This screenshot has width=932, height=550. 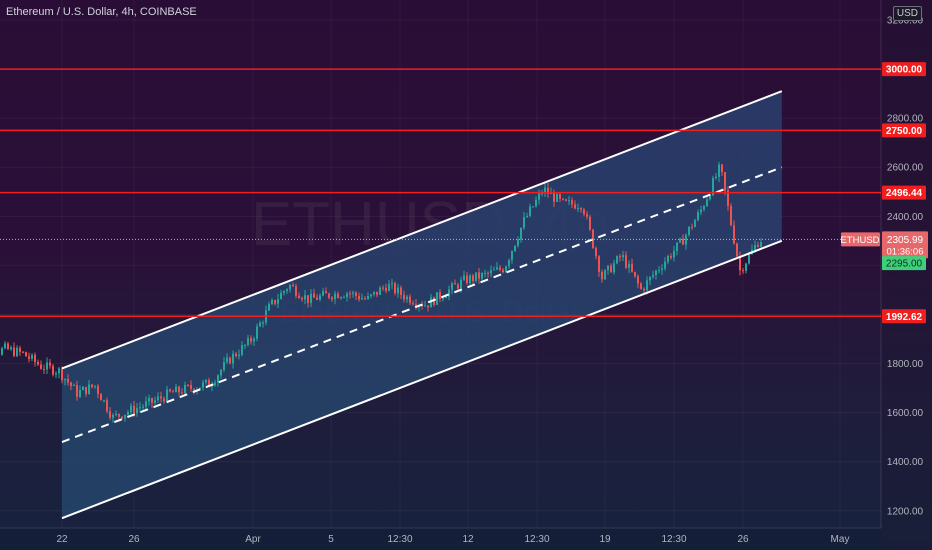 What do you see at coordinates (904, 263) in the screenshot?
I see `alert-price-tag` at bounding box center [904, 263].